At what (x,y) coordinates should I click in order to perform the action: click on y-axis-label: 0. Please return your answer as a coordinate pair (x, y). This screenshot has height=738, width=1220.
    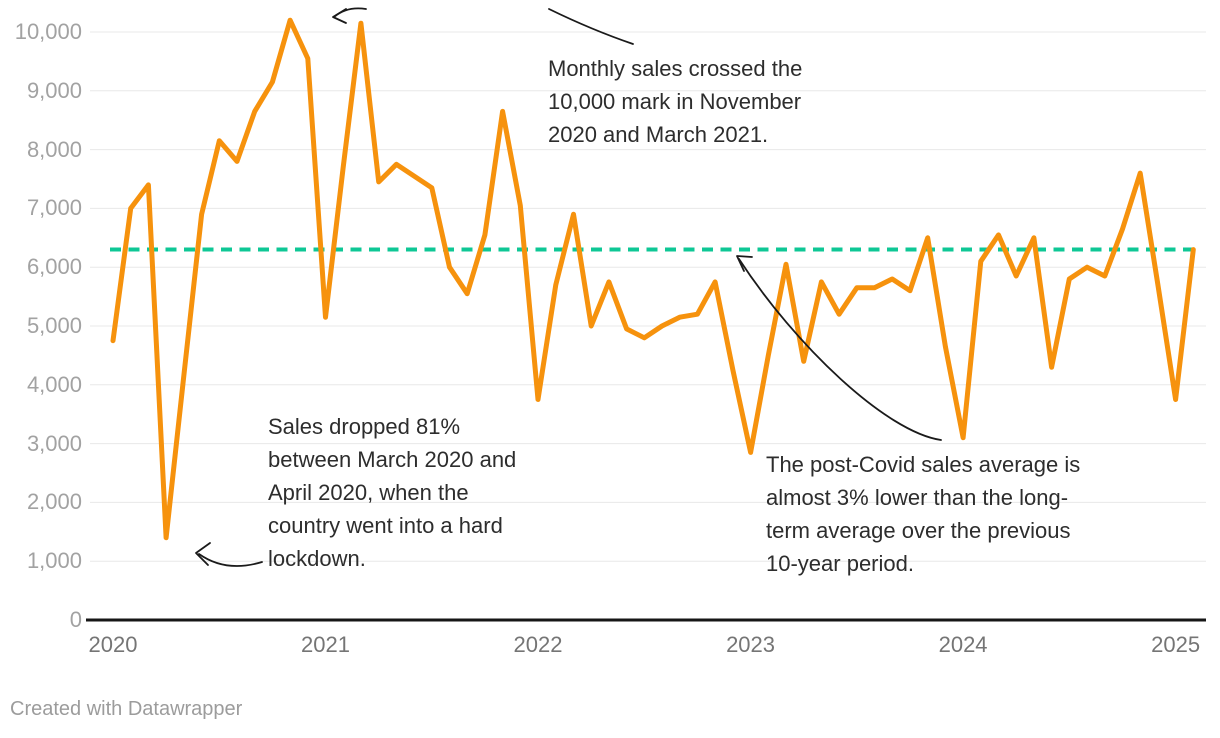
    Looking at the image, I should click on (75, 619).